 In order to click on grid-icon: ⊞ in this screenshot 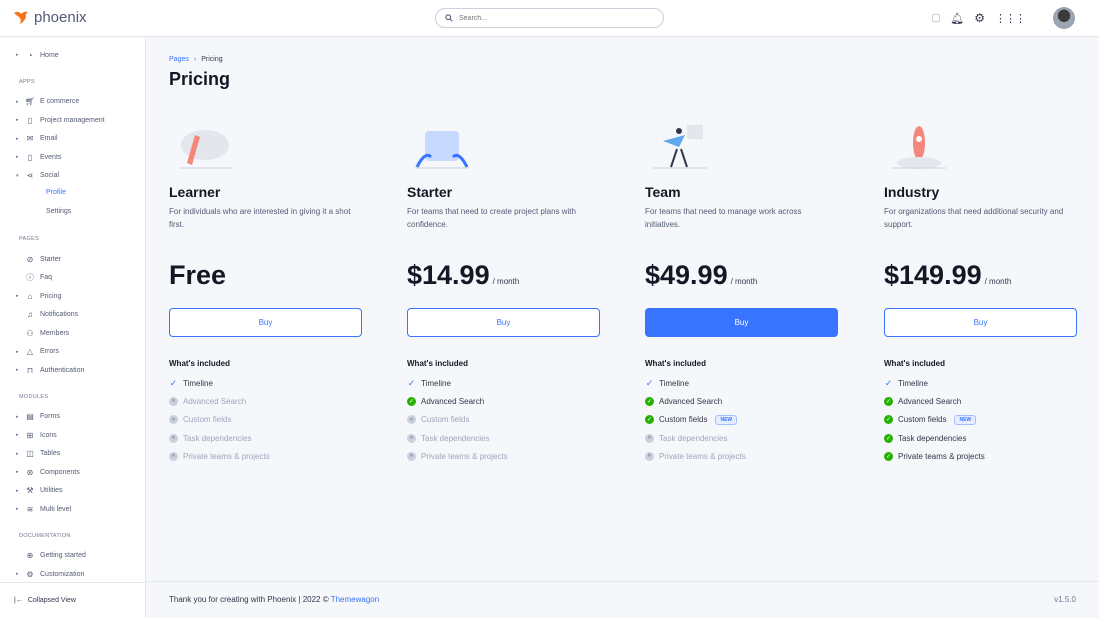, I will do `click(30, 435)`.